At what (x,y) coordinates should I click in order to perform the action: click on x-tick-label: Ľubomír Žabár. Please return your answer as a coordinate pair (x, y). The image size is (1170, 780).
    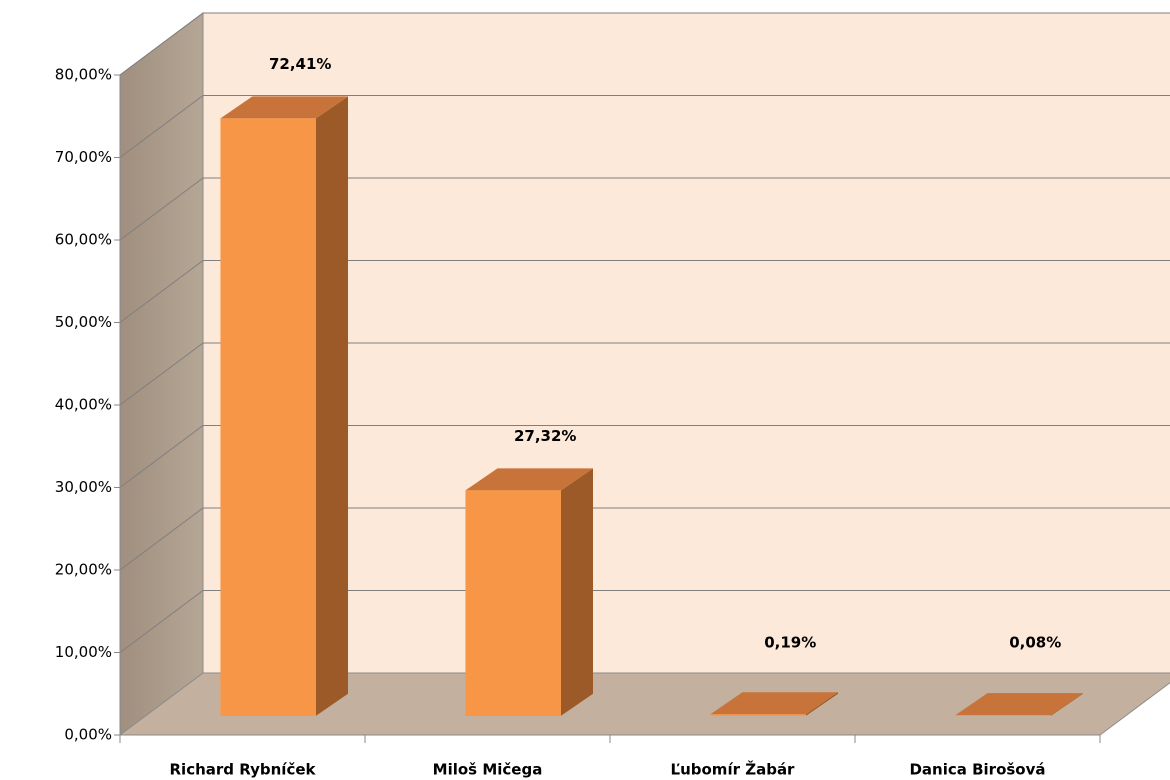
    Looking at the image, I should click on (733, 769).